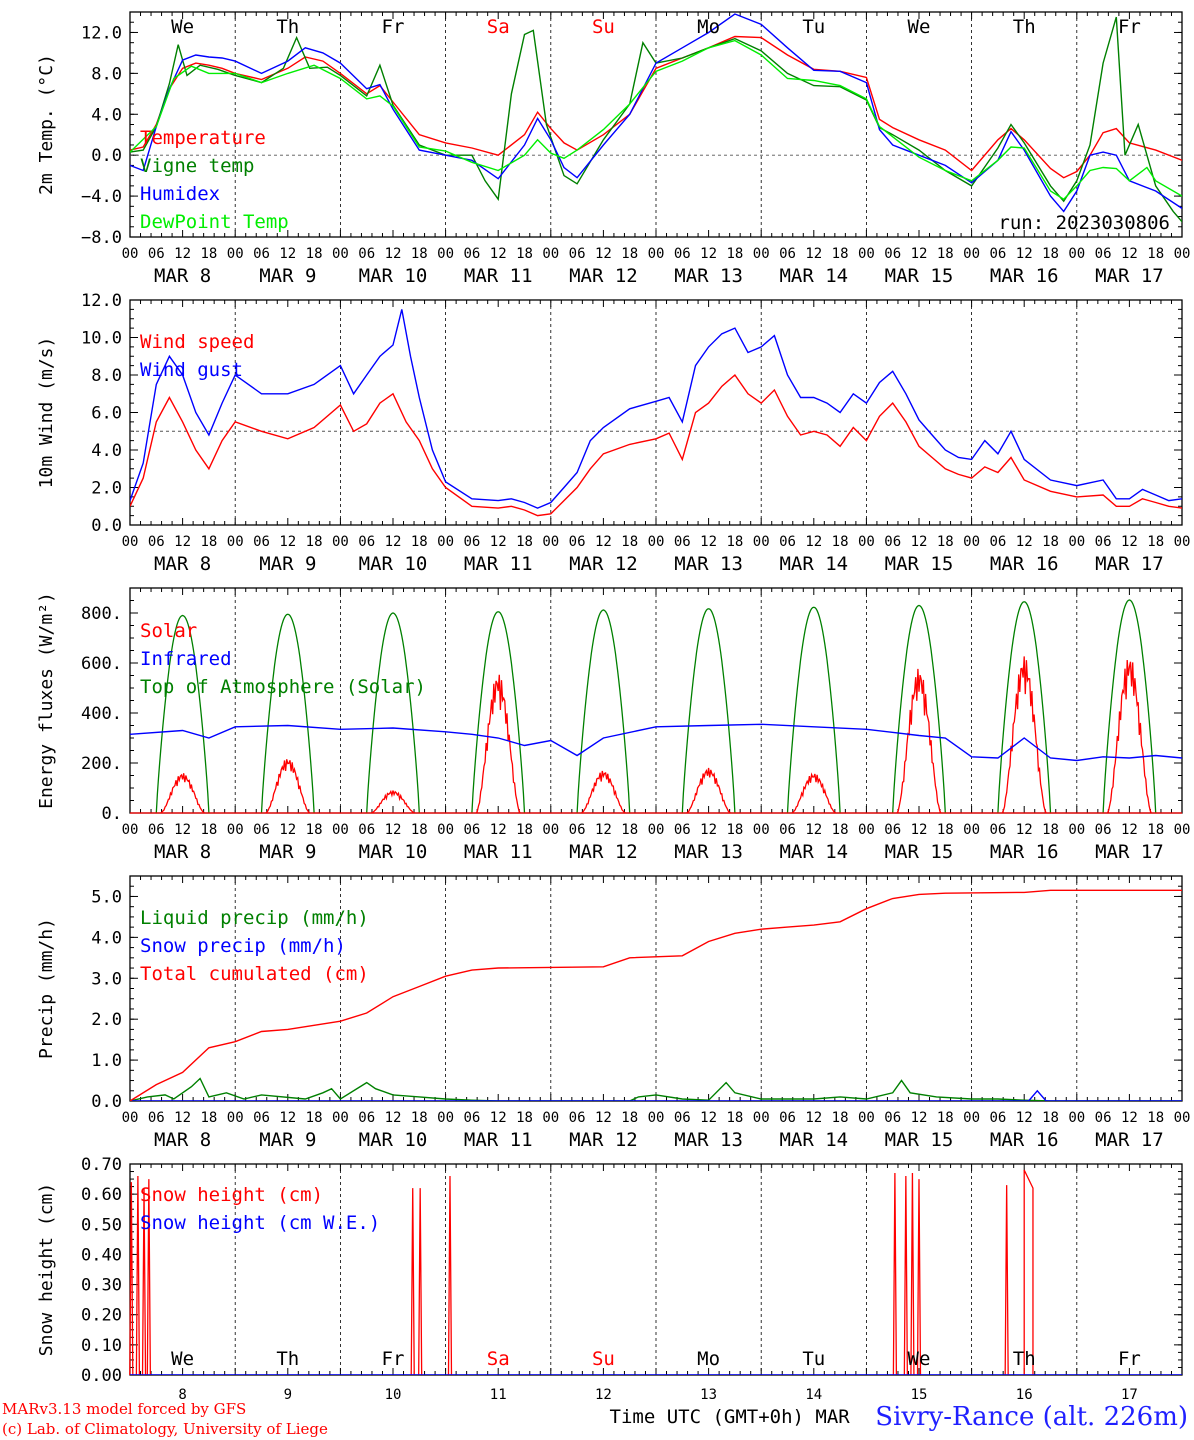 This screenshot has height=1440, width=1194. I want to click on wind-hour-label: 18, so click(1155, 542).